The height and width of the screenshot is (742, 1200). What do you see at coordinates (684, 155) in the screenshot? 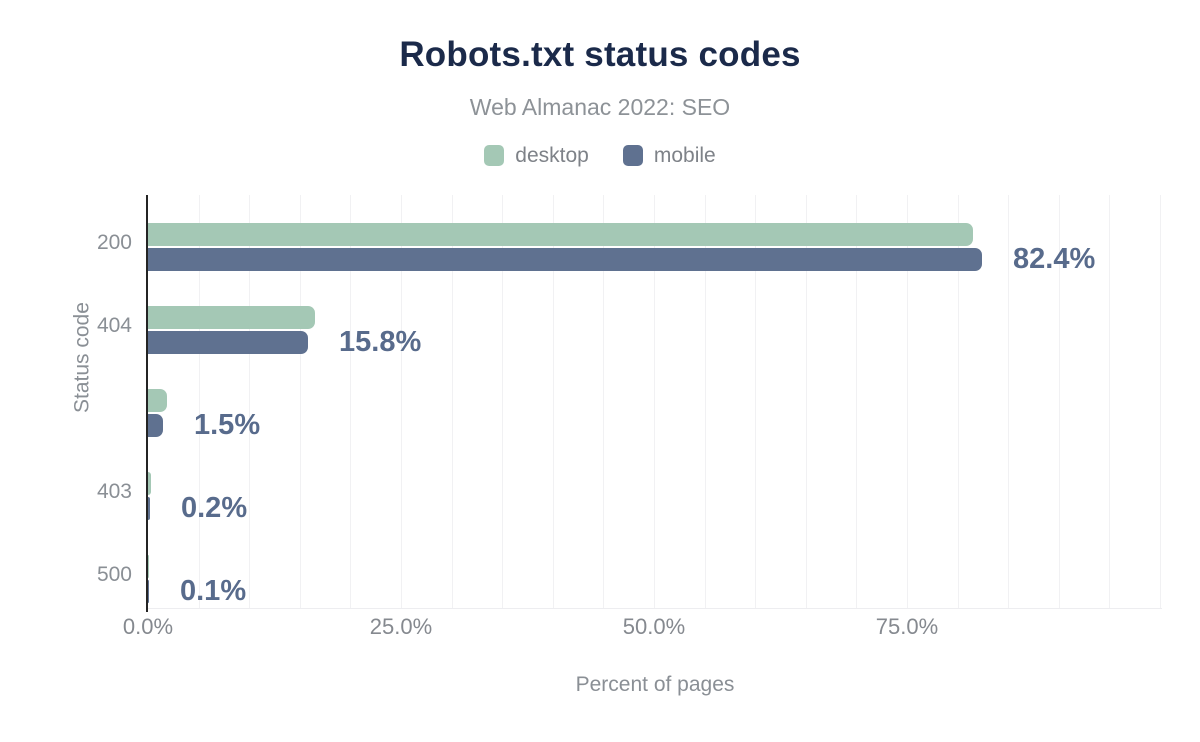
I see `legend-label: mobile` at bounding box center [684, 155].